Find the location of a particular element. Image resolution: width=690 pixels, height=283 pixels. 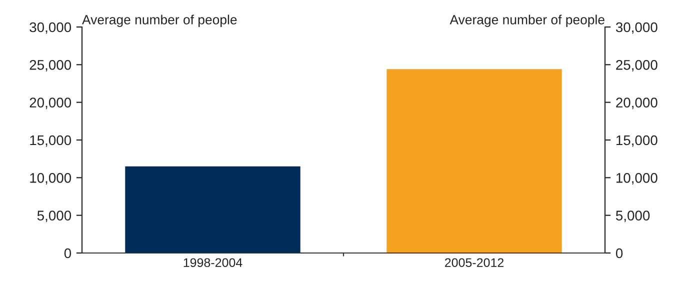

y-tick-label: 5,000 is located at coordinates (54, 216).